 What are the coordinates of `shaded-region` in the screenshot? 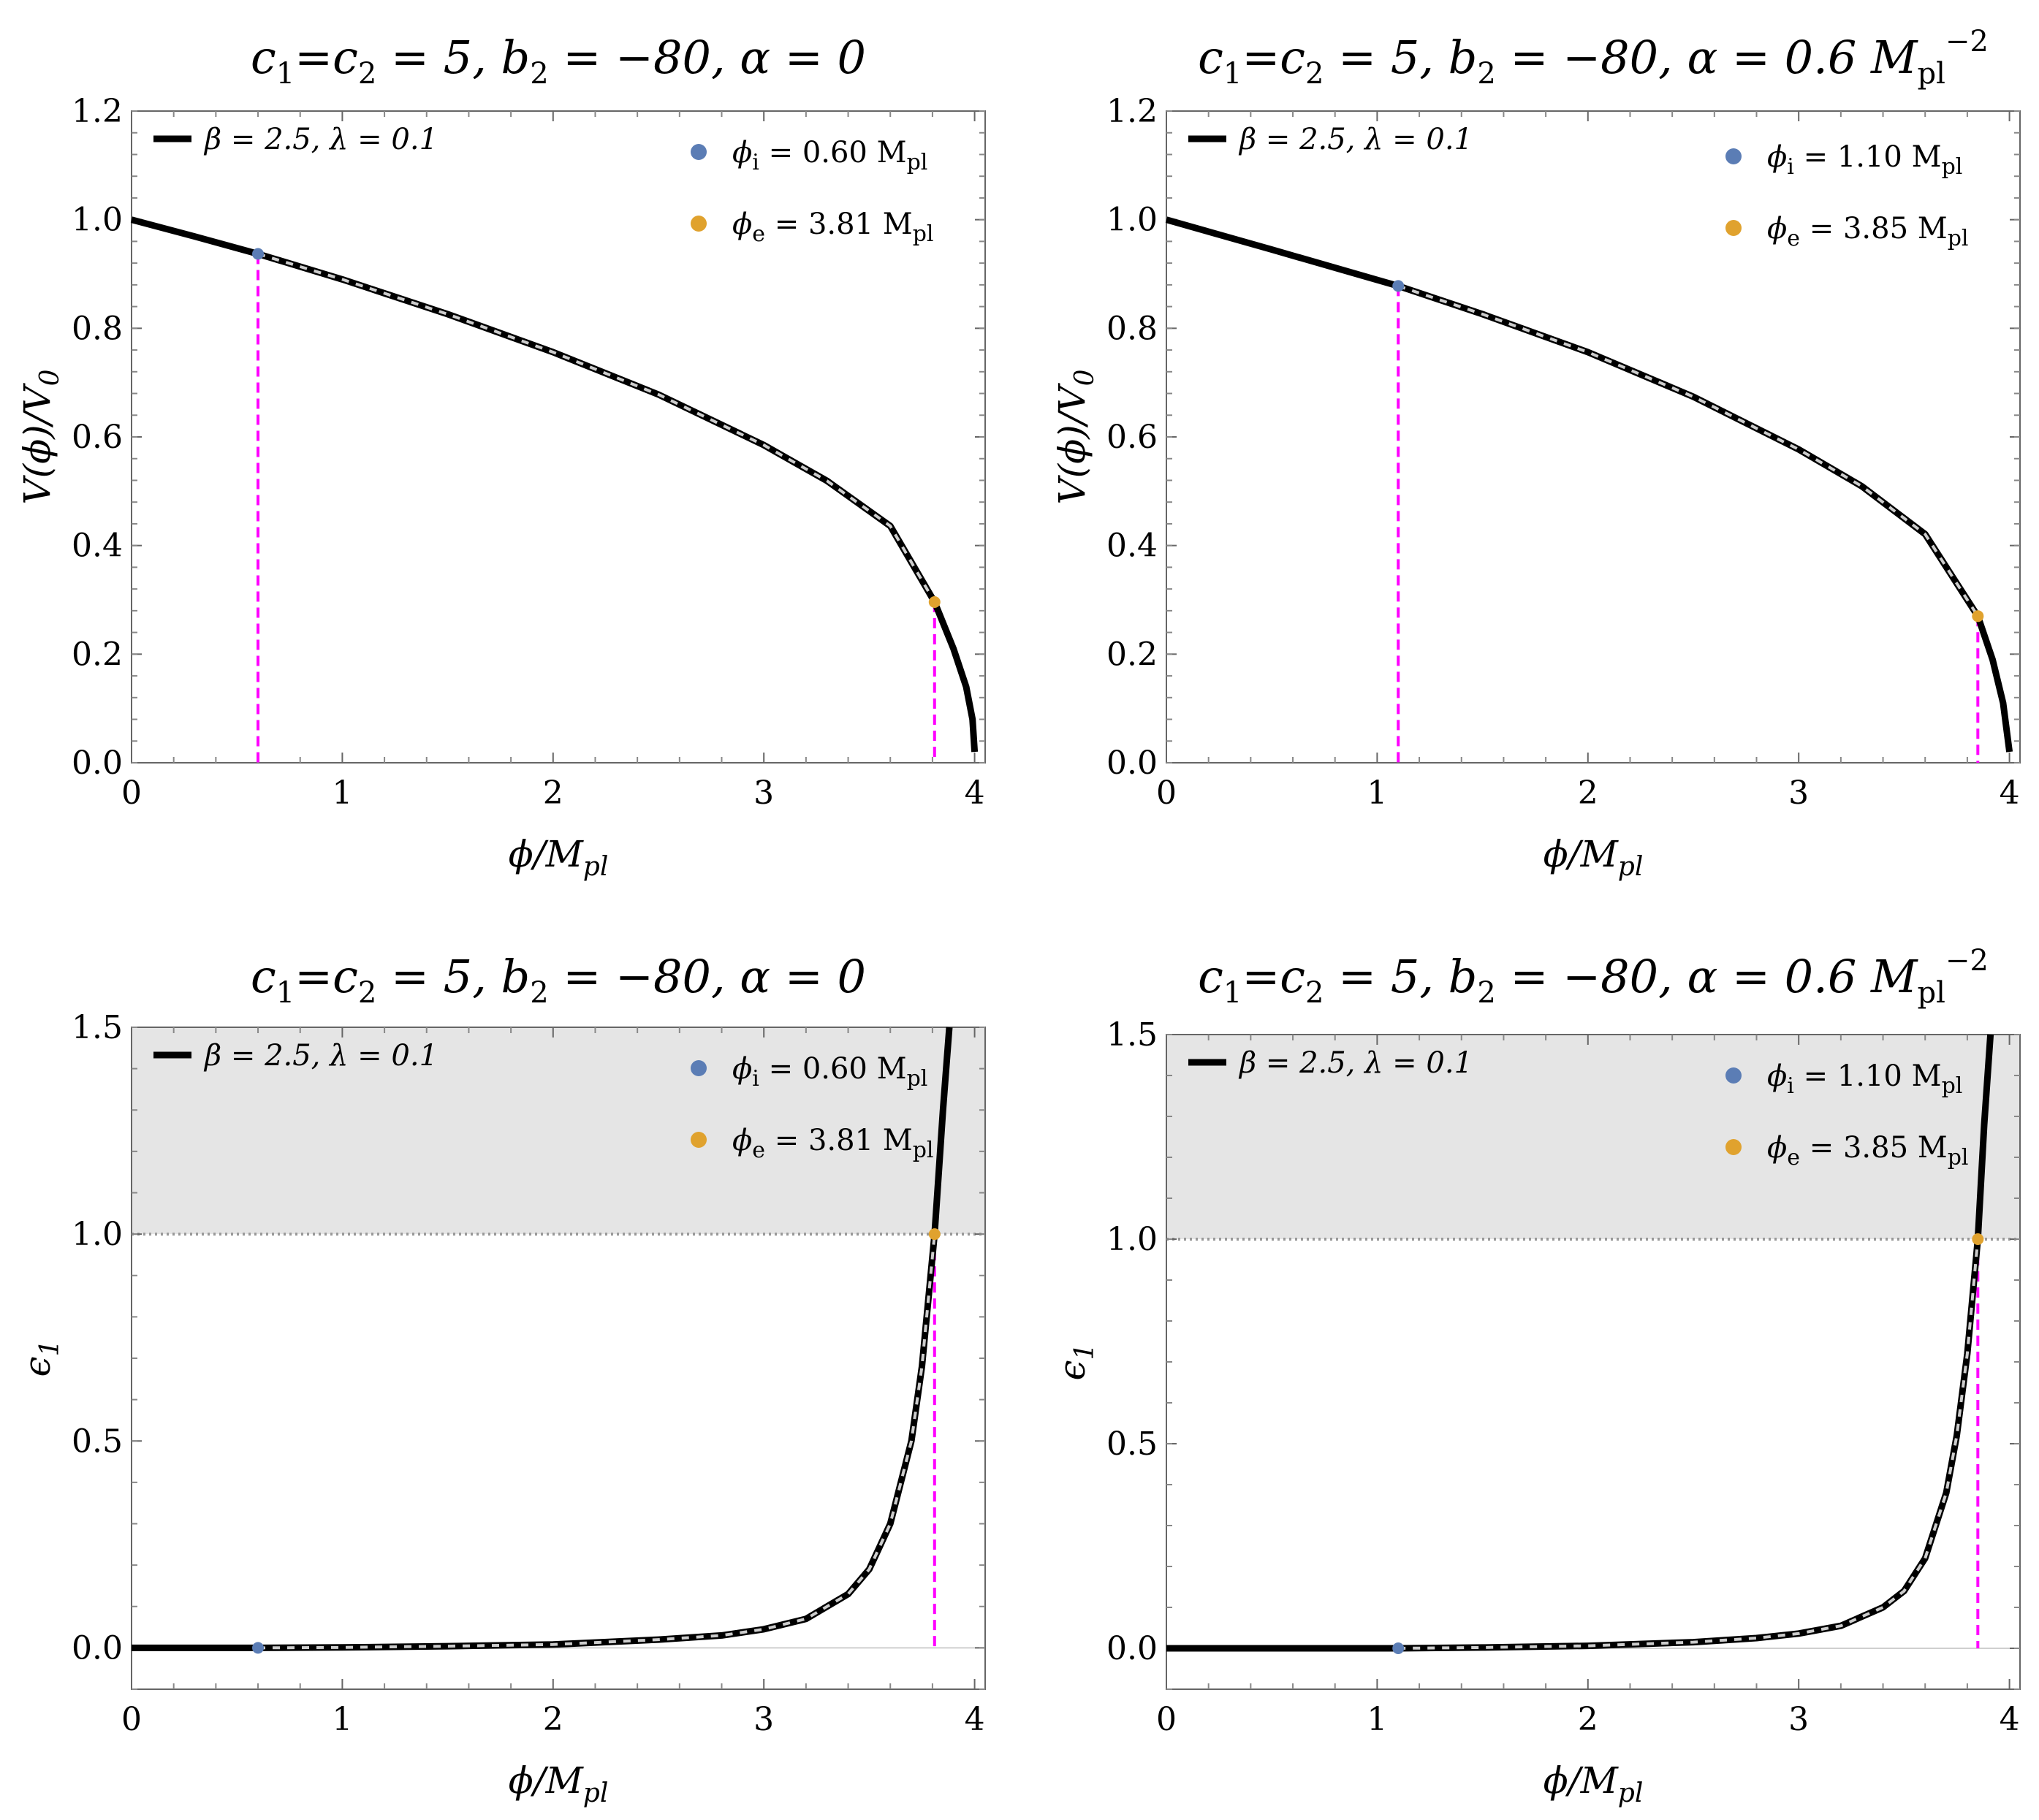 It's located at (558, 1131).